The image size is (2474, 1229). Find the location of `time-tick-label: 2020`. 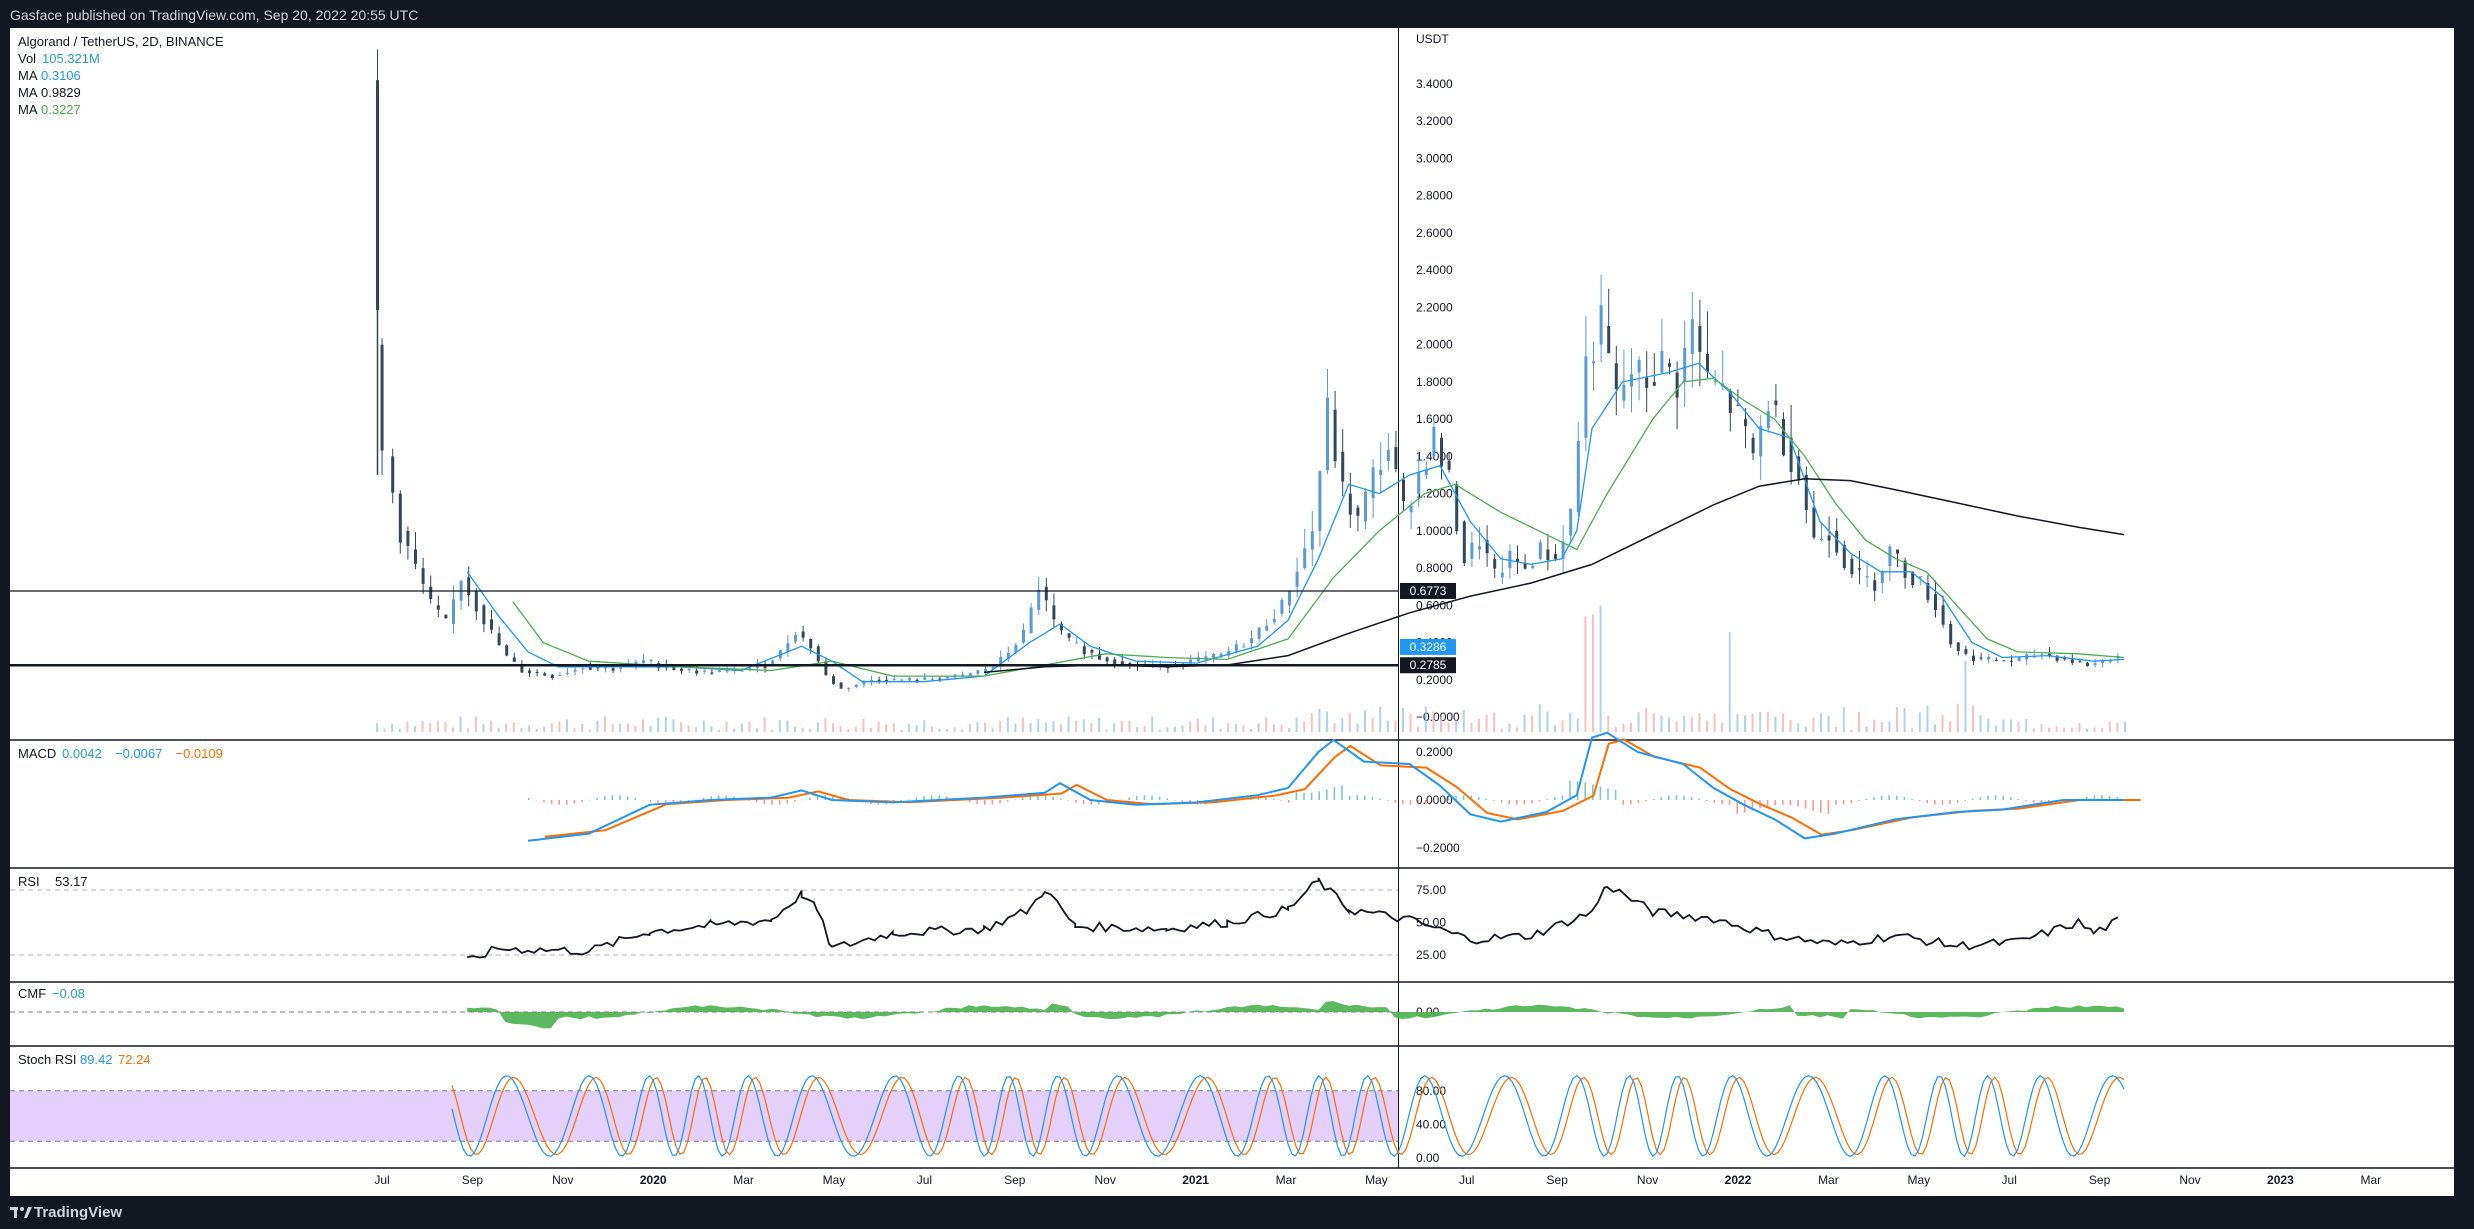

time-tick-label: 2020 is located at coordinates (653, 1180).